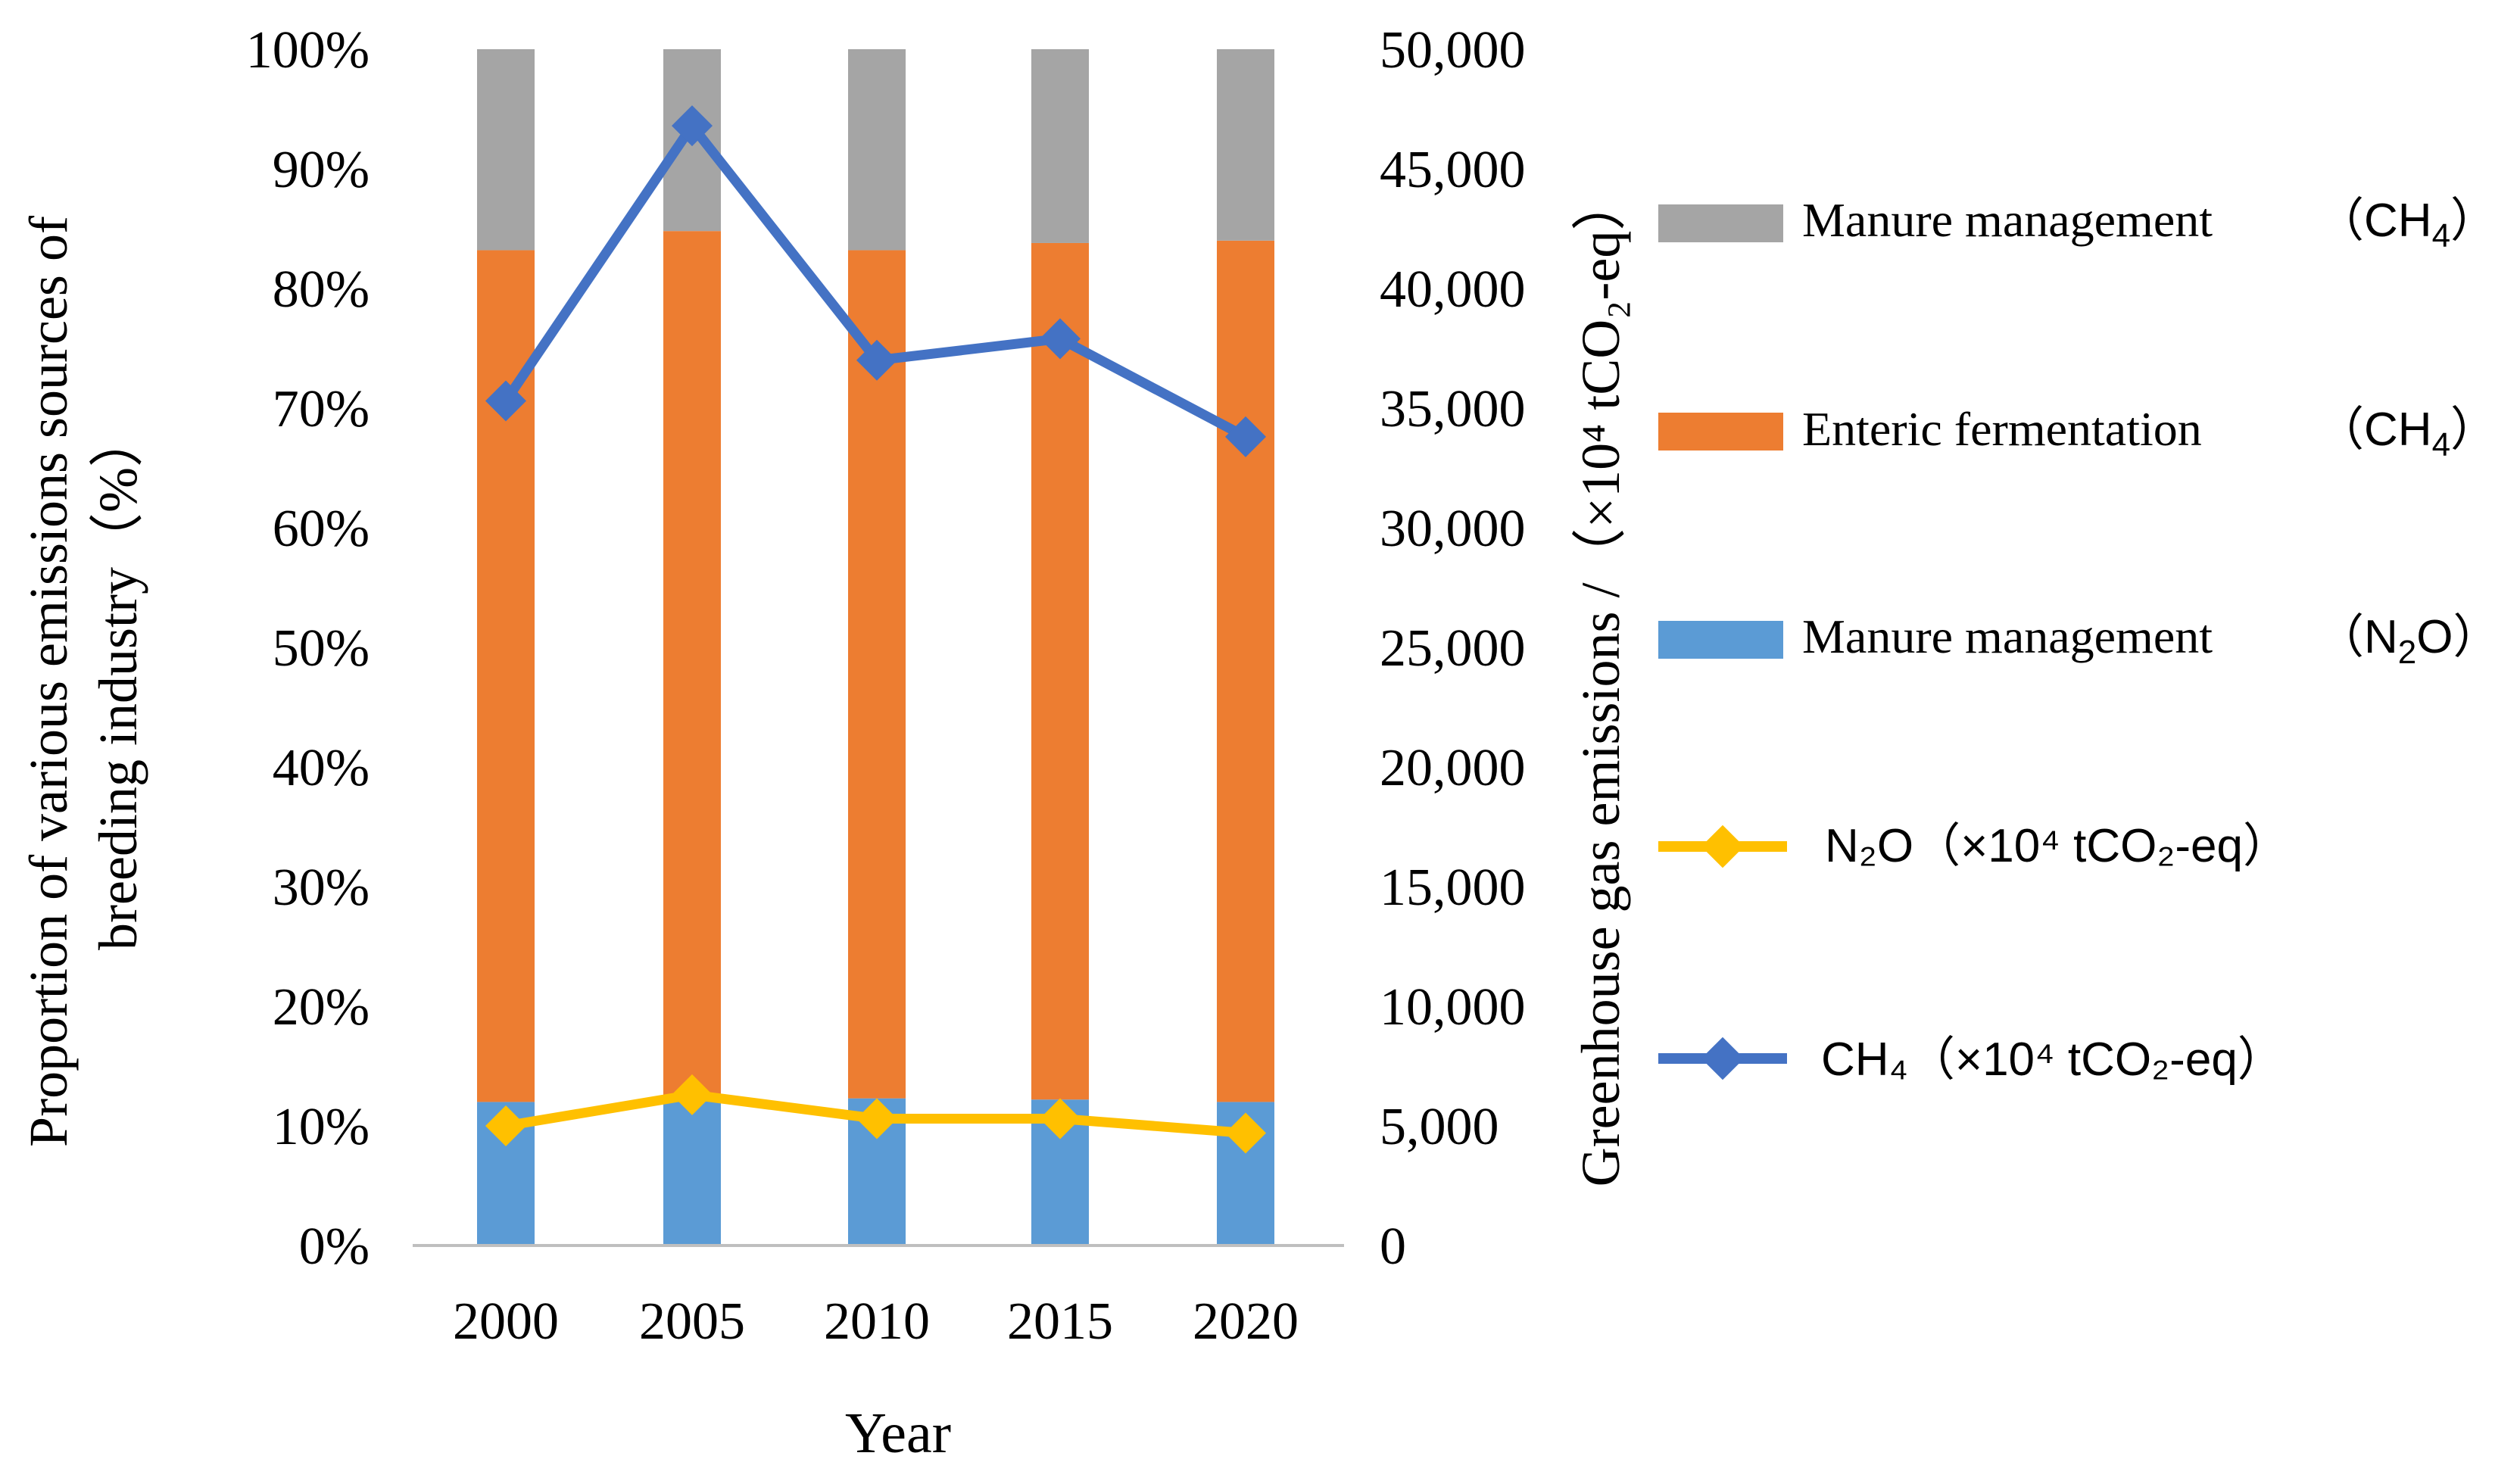 The image size is (2520, 1484). I want to click on legend-label-manure-ch4: Manure management, so click(2007, 220).